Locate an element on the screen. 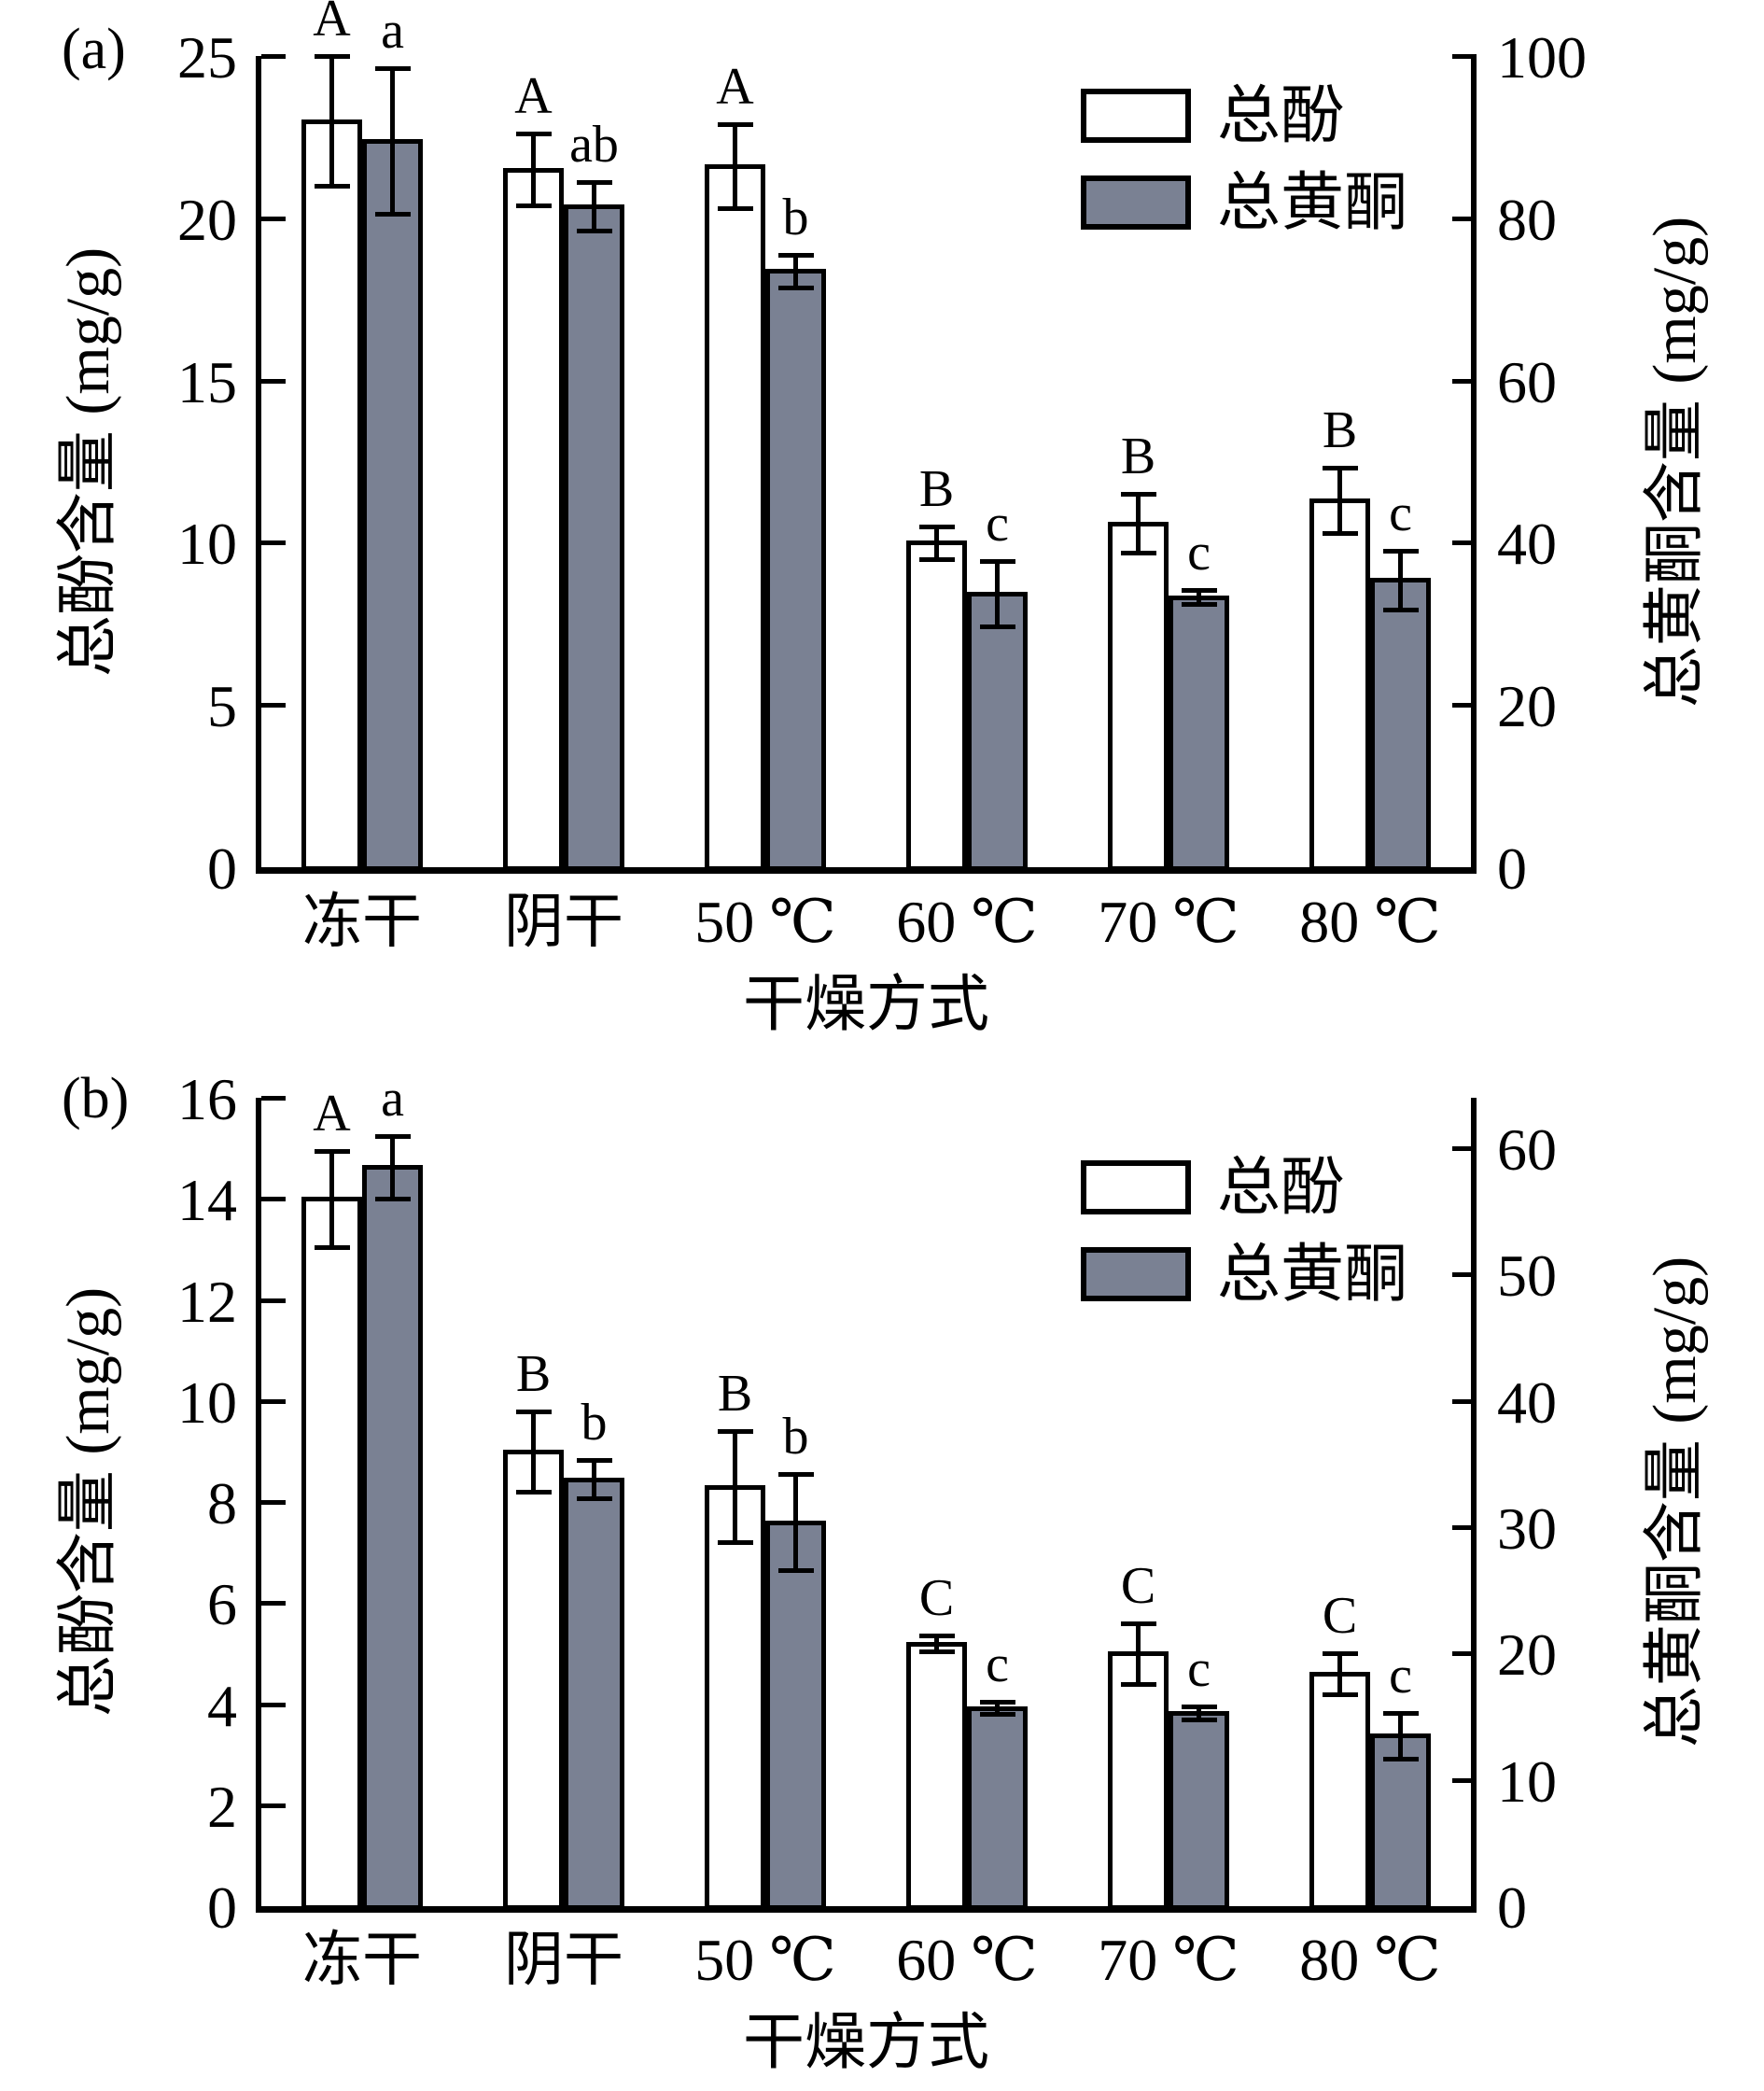 This screenshot has width=1764, height=2091. y-axis-left-tick-label: 12 is located at coordinates (207, 1301).